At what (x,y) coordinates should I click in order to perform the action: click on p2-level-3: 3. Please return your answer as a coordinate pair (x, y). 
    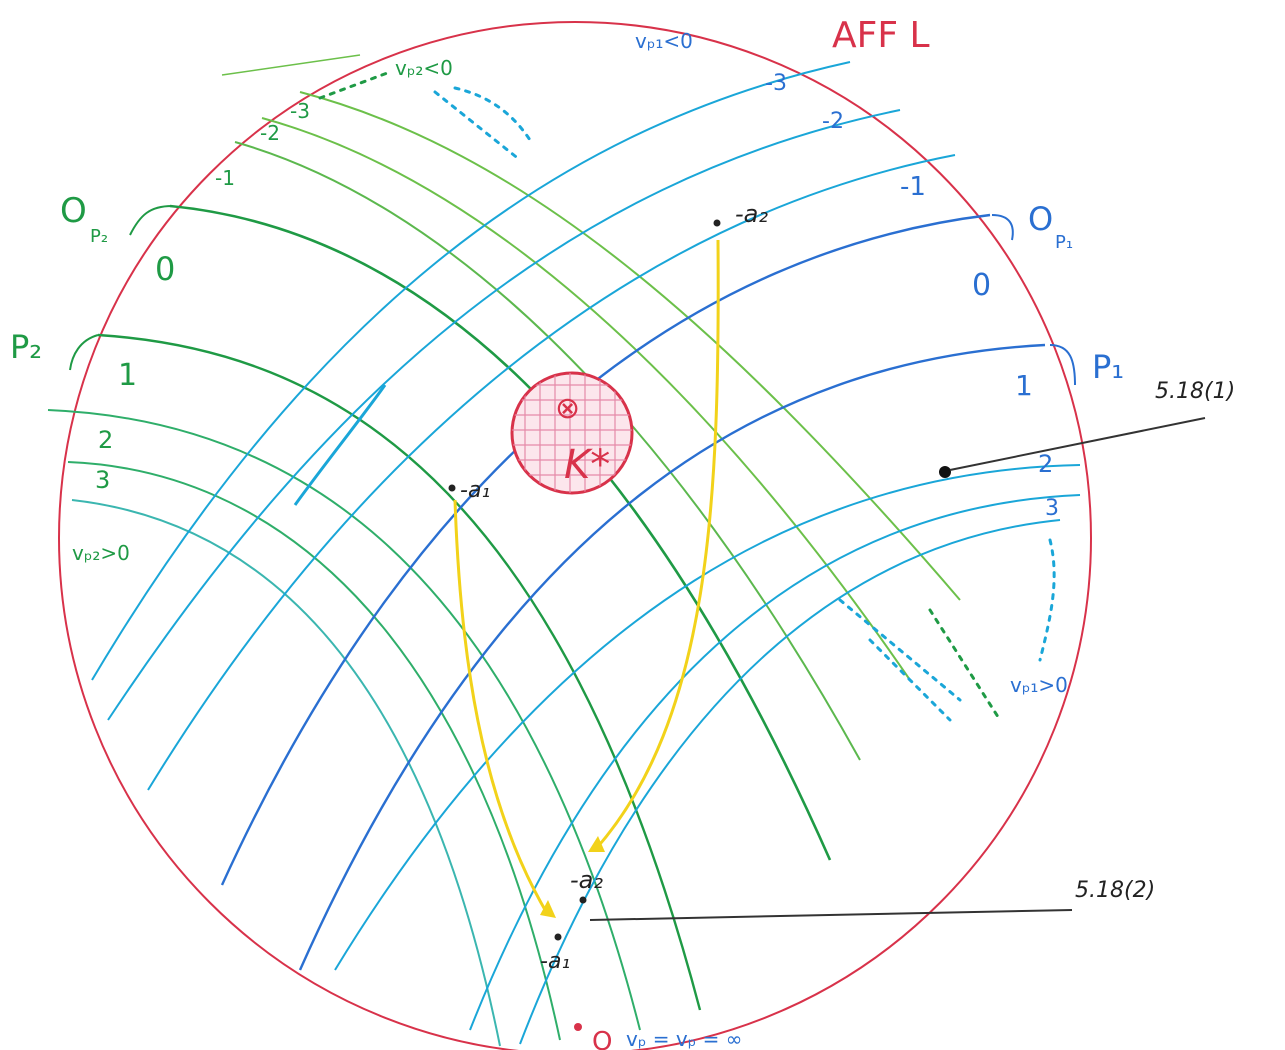
    Looking at the image, I should click on (102, 480).